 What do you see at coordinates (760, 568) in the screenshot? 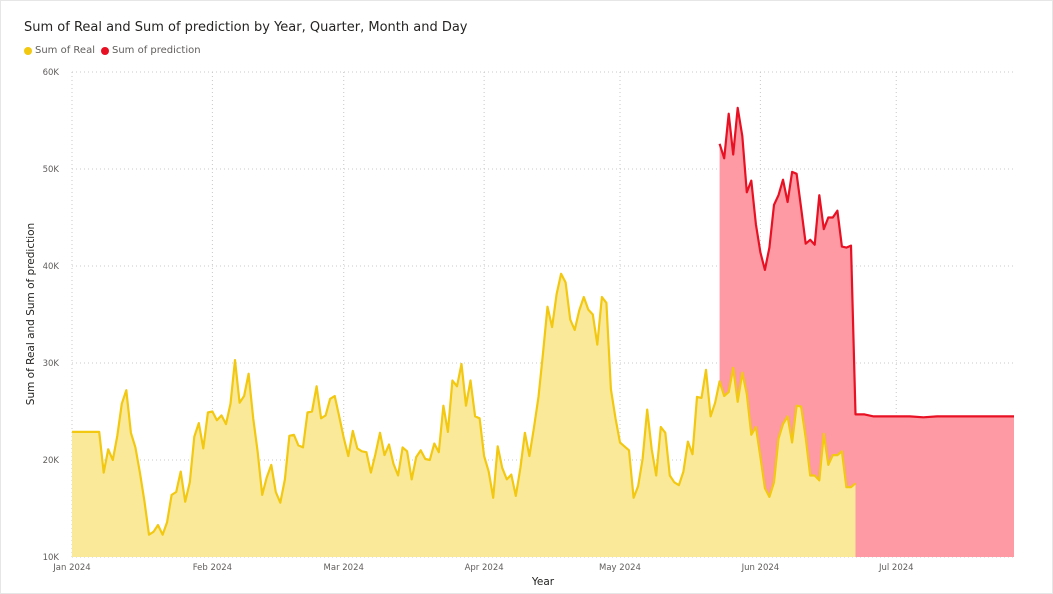
I see `x-tick-label: Jun 2024` at bounding box center [760, 568].